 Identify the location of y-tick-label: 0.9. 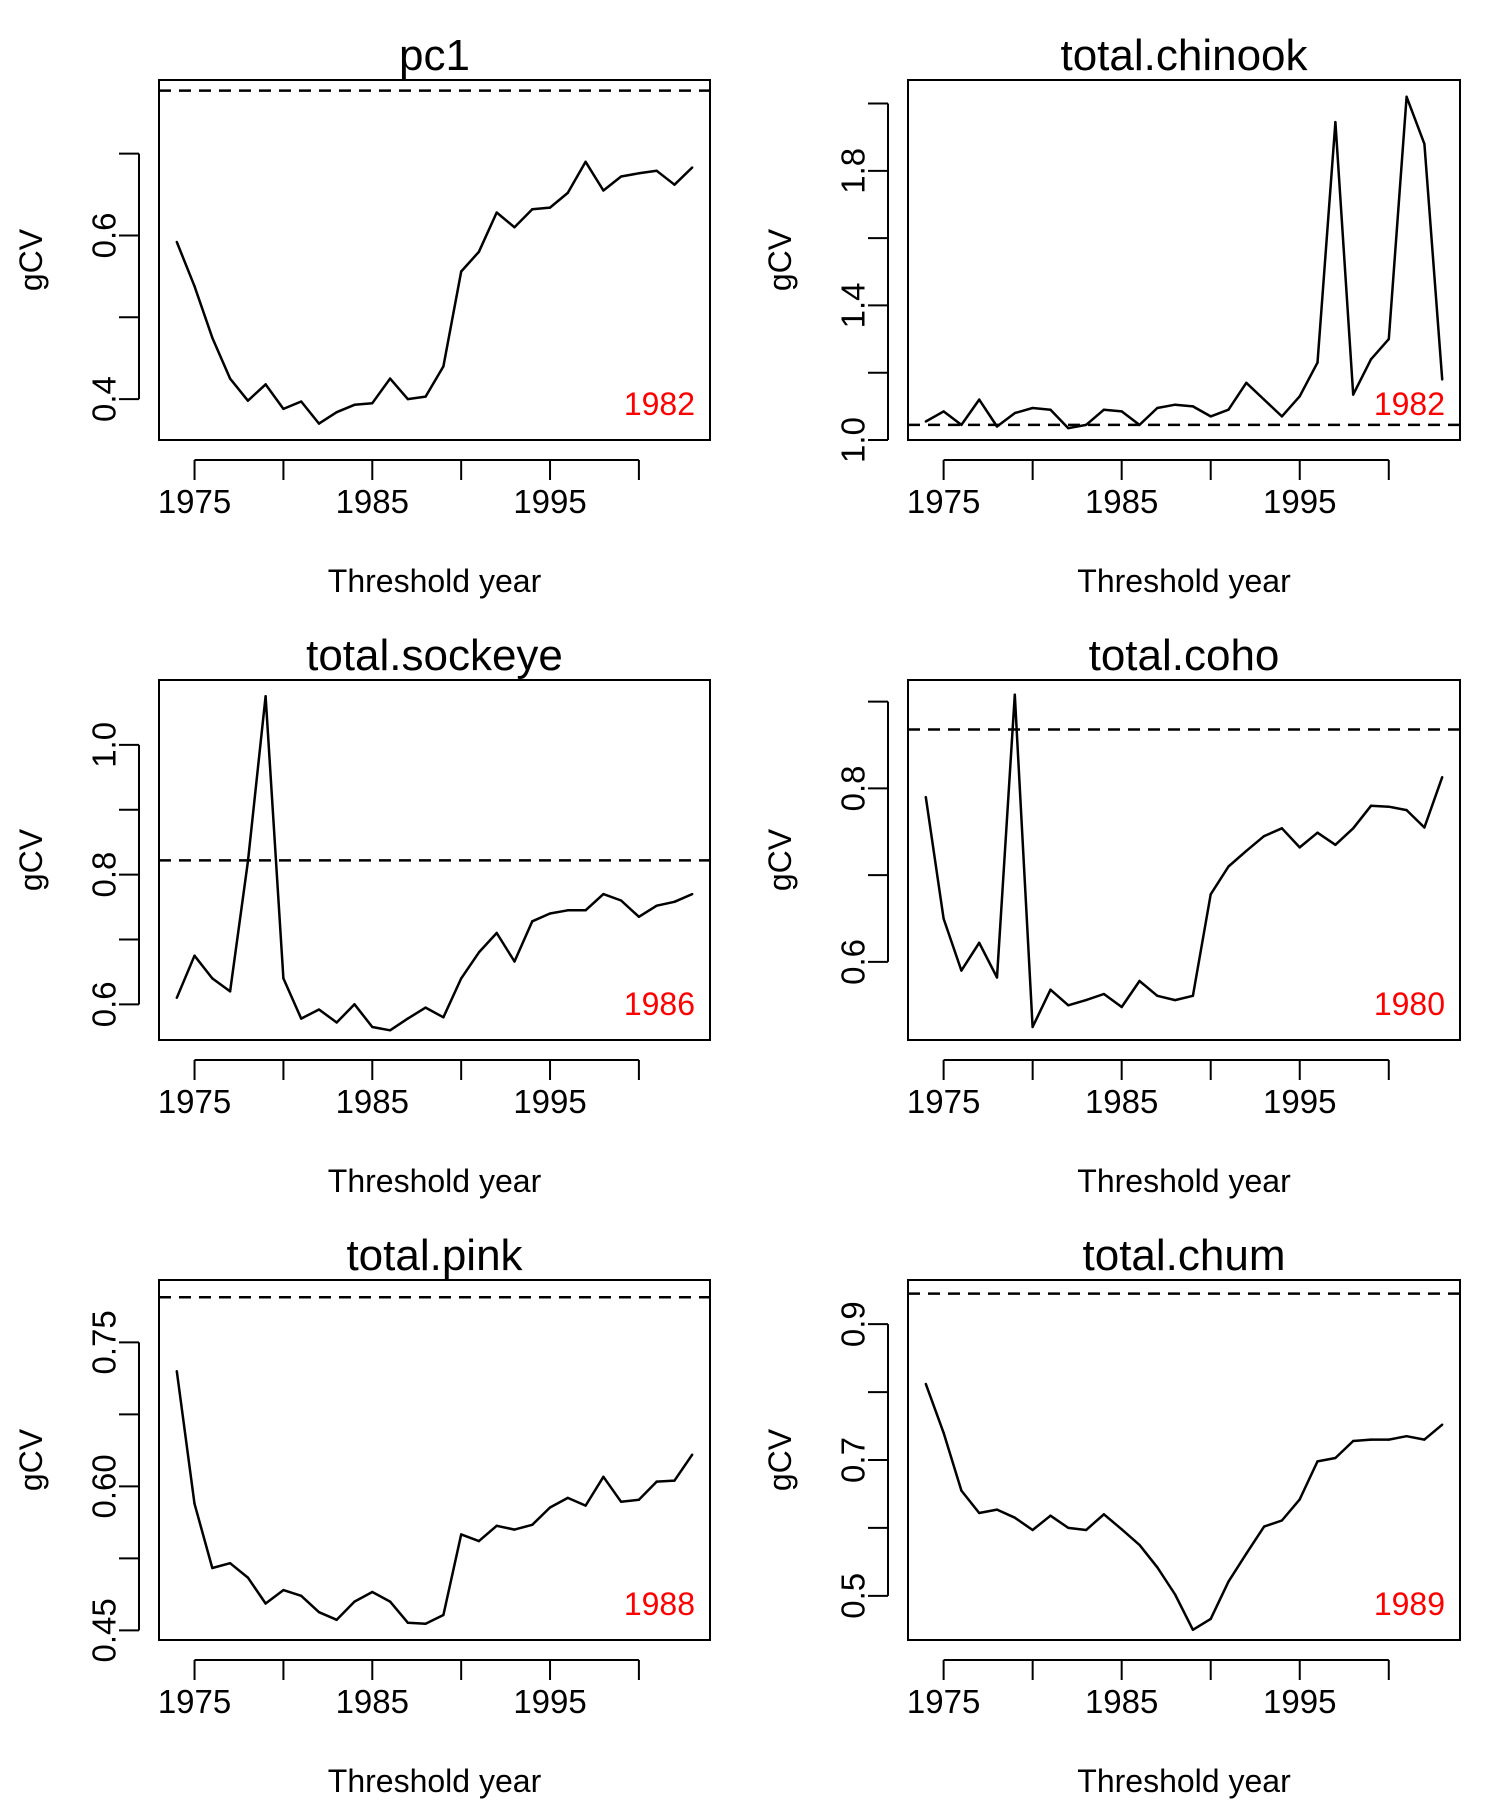
(853, 1324).